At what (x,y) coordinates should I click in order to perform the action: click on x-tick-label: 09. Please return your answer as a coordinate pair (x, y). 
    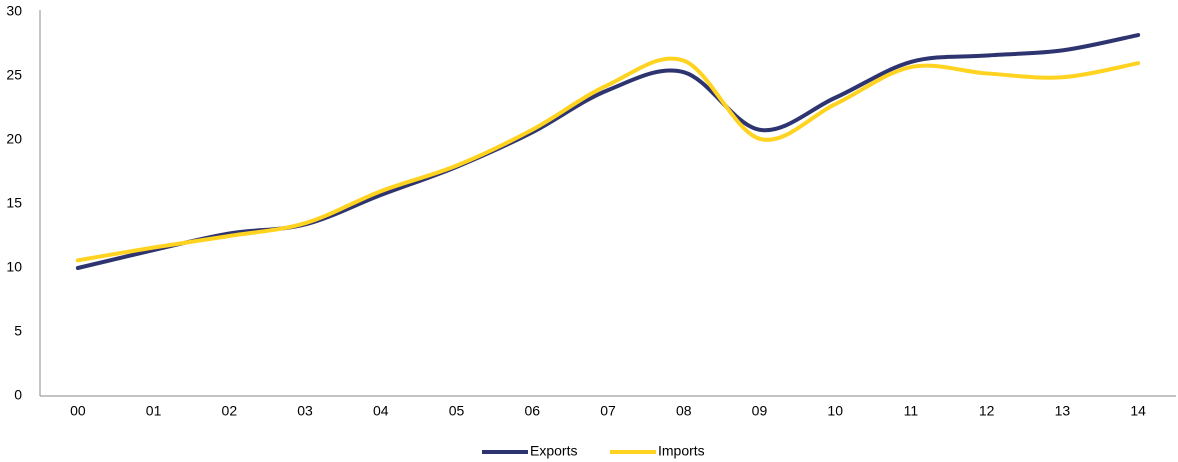
    Looking at the image, I should click on (760, 411).